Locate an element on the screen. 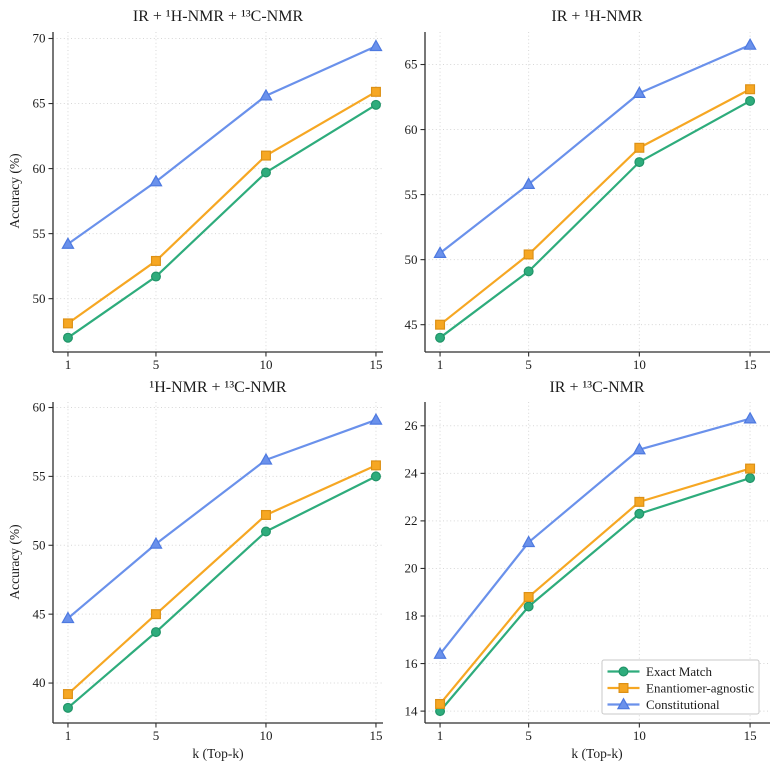 The image size is (777, 777). subplot-title-1h-13c: ¹H-NMR + ¹³C-NMR is located at coordinates (218, 387).